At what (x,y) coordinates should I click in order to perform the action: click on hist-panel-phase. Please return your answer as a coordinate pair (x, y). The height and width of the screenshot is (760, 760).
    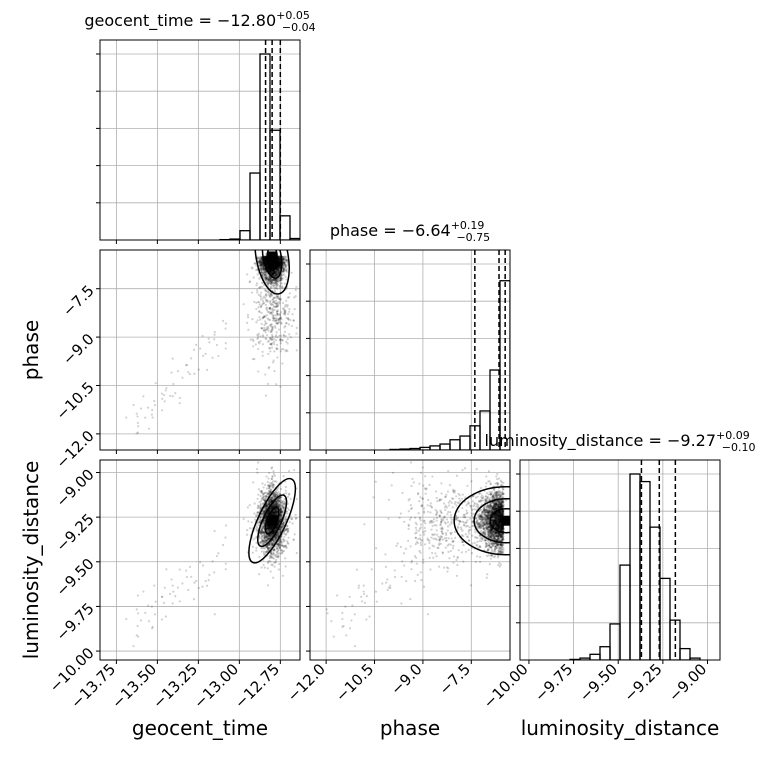
    Looking at the image, I should click on (408, 351).